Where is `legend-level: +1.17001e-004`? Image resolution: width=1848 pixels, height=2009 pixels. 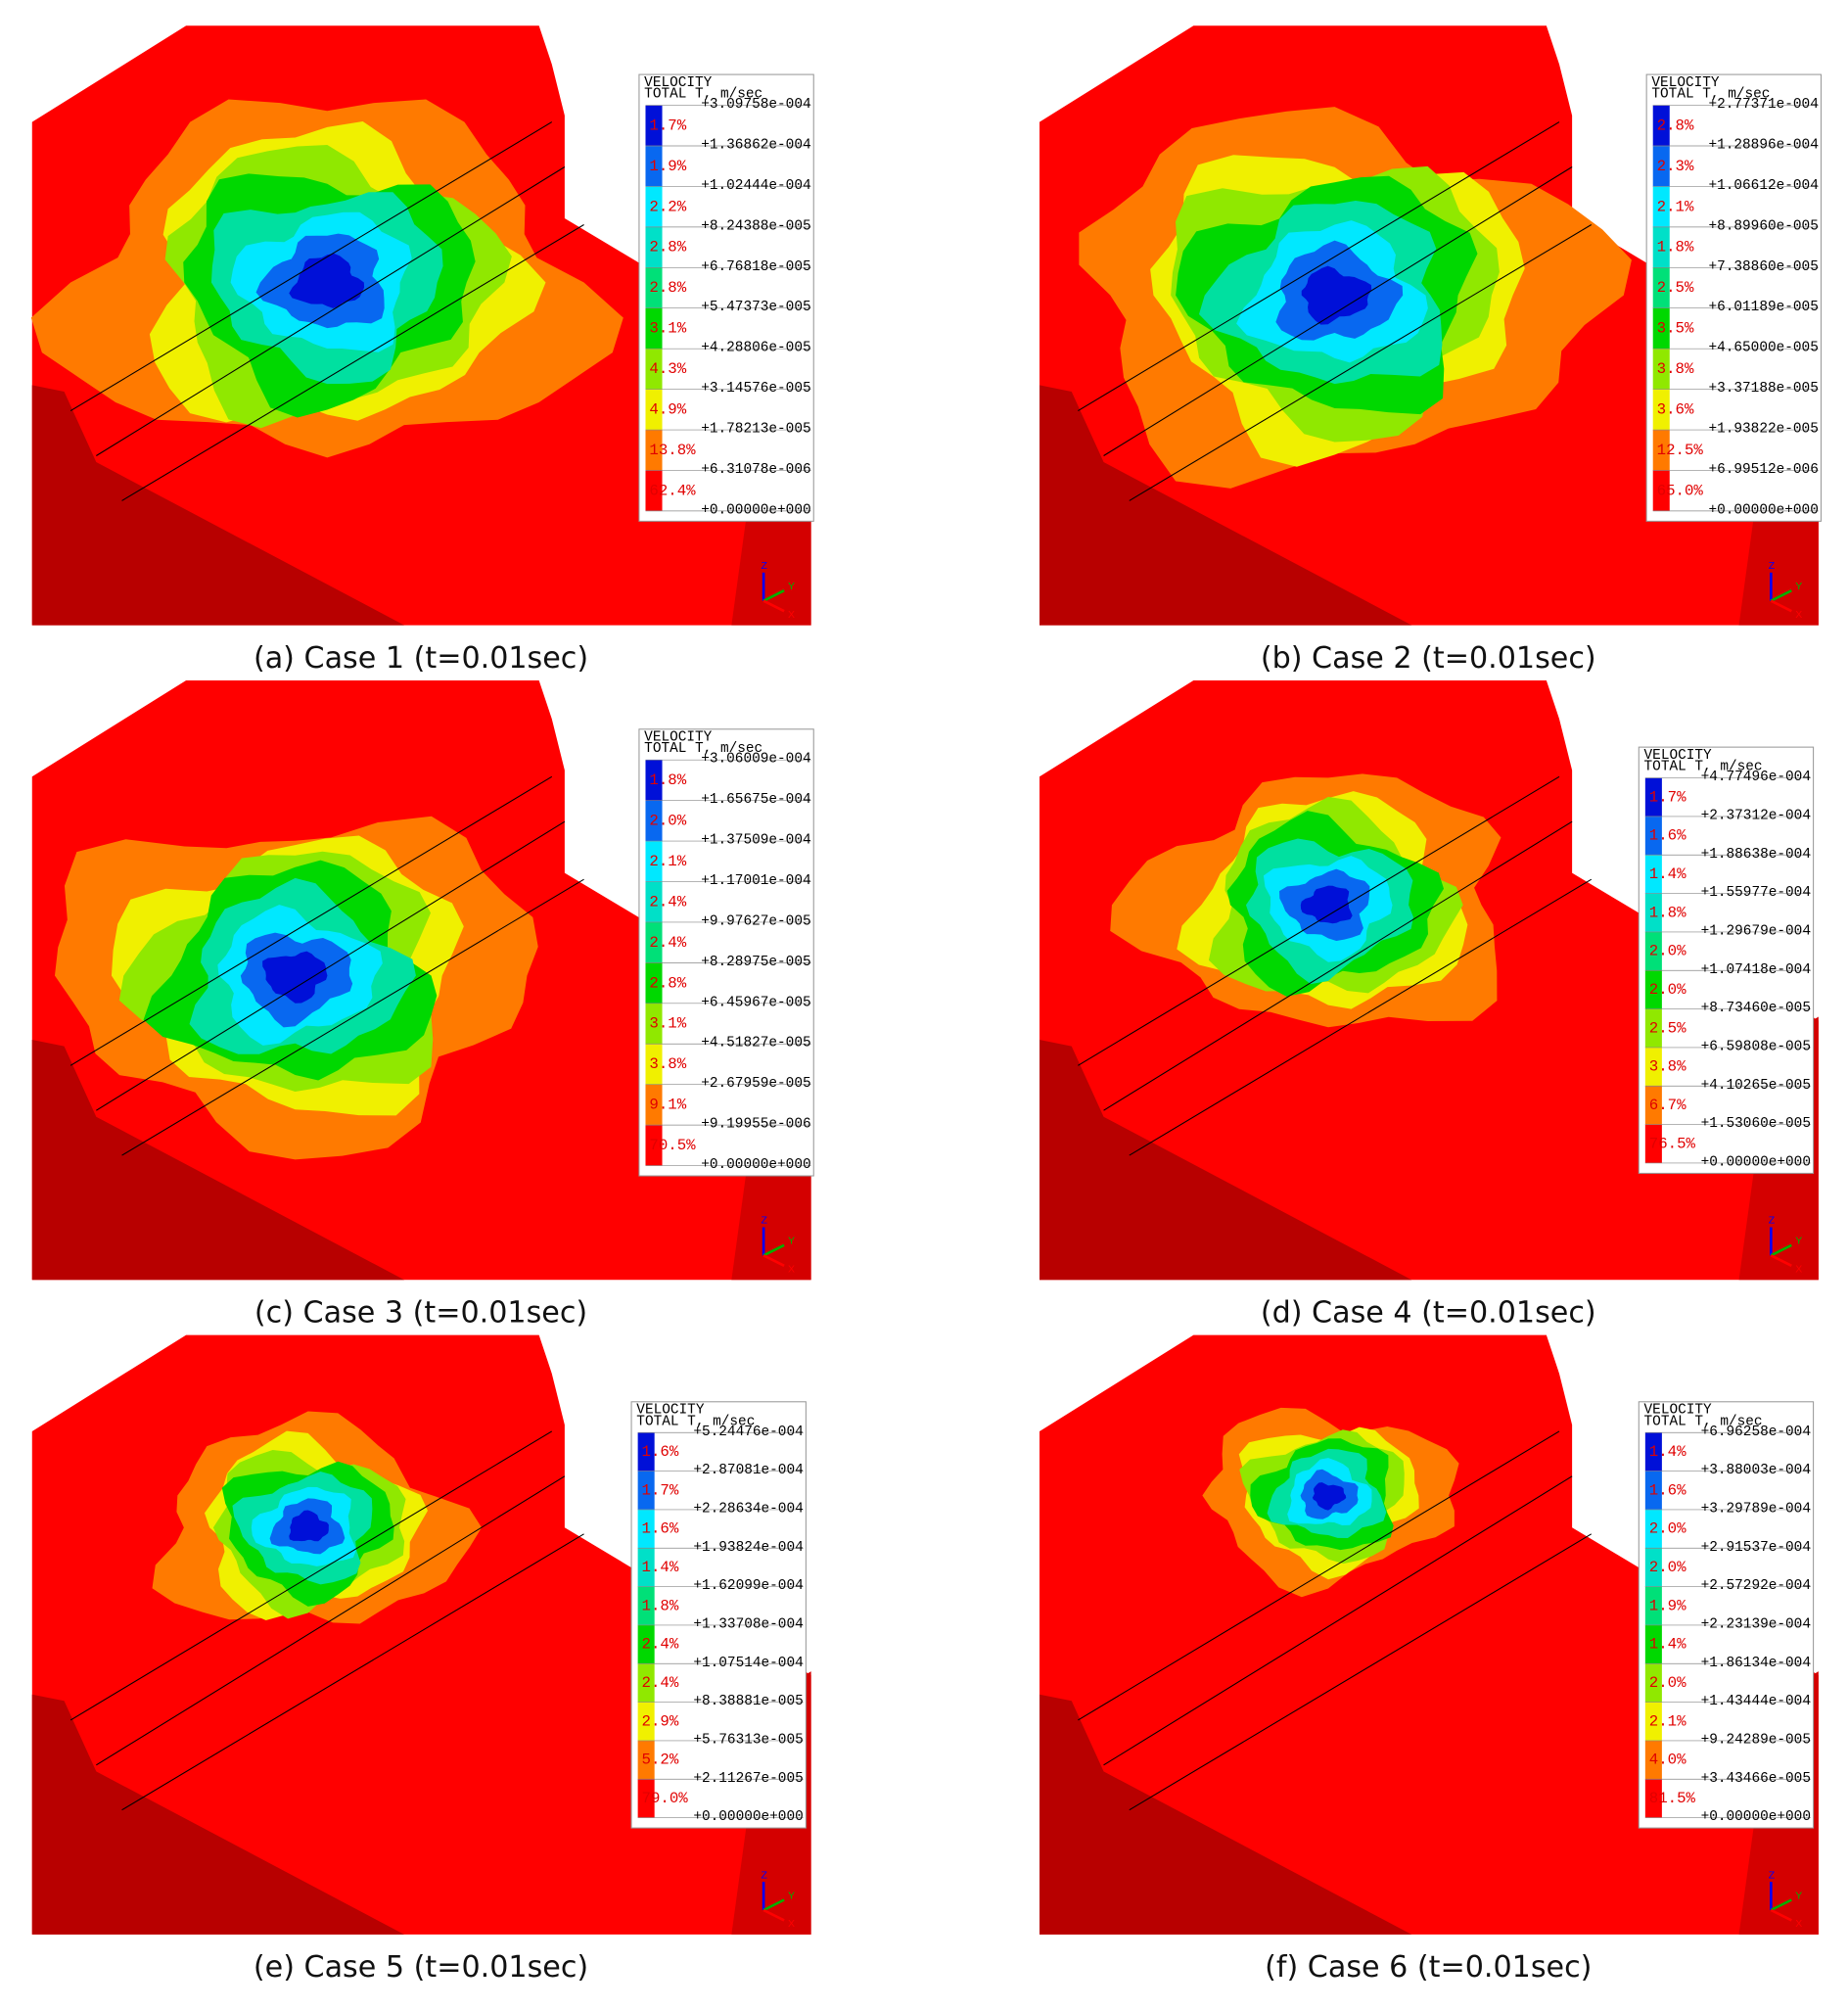
legend-level: +1.17001e-004 is located at coordinates (755, 881).